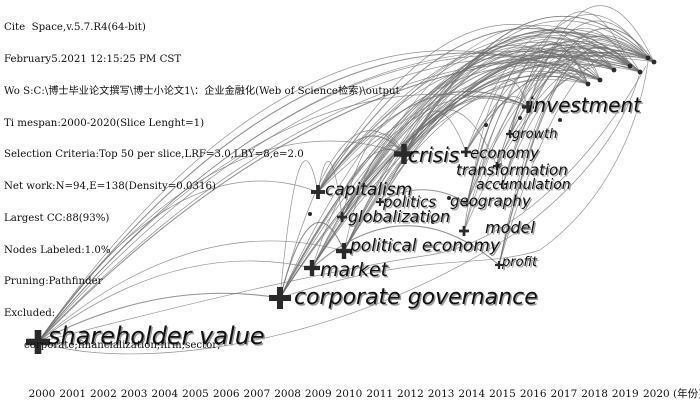 The height and width of the screenshot is (405, 700). What do you see at coordinates (342, 217) in the screenshot?
I see `term-node-globalization` at bounding box center [342, 217].